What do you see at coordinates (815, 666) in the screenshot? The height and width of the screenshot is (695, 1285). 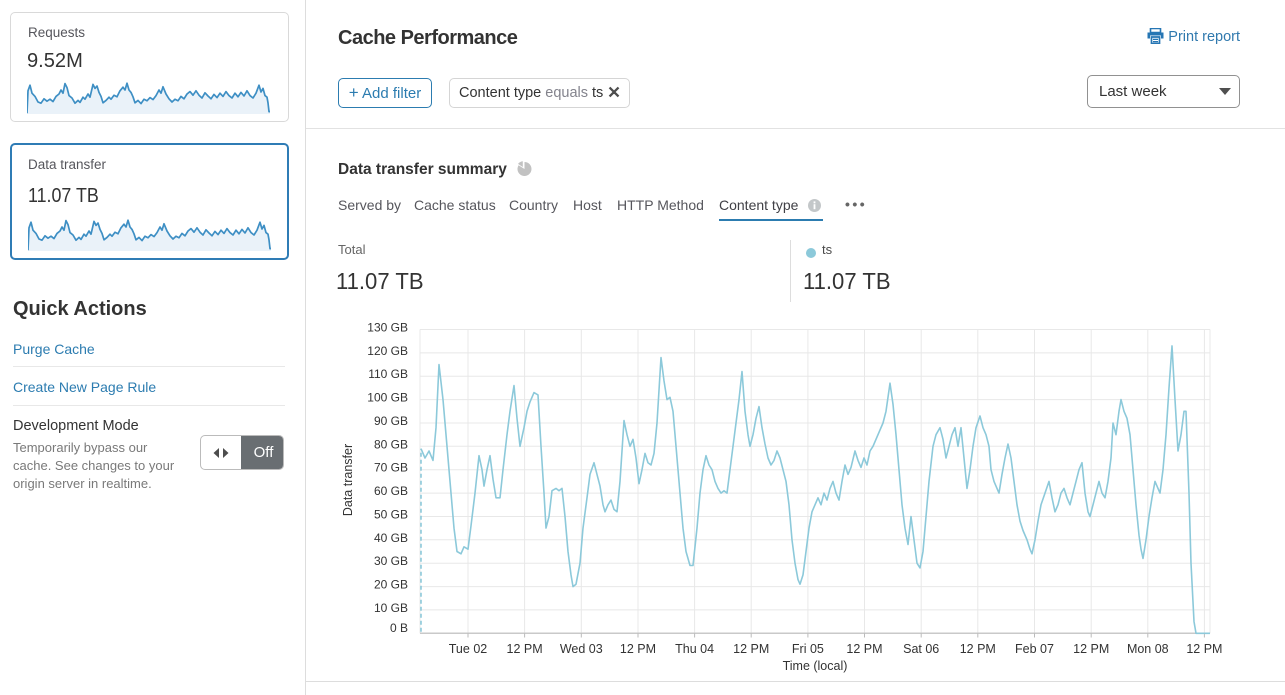 I see `svg-text: Time (local)` at bounding box center [815, 666].